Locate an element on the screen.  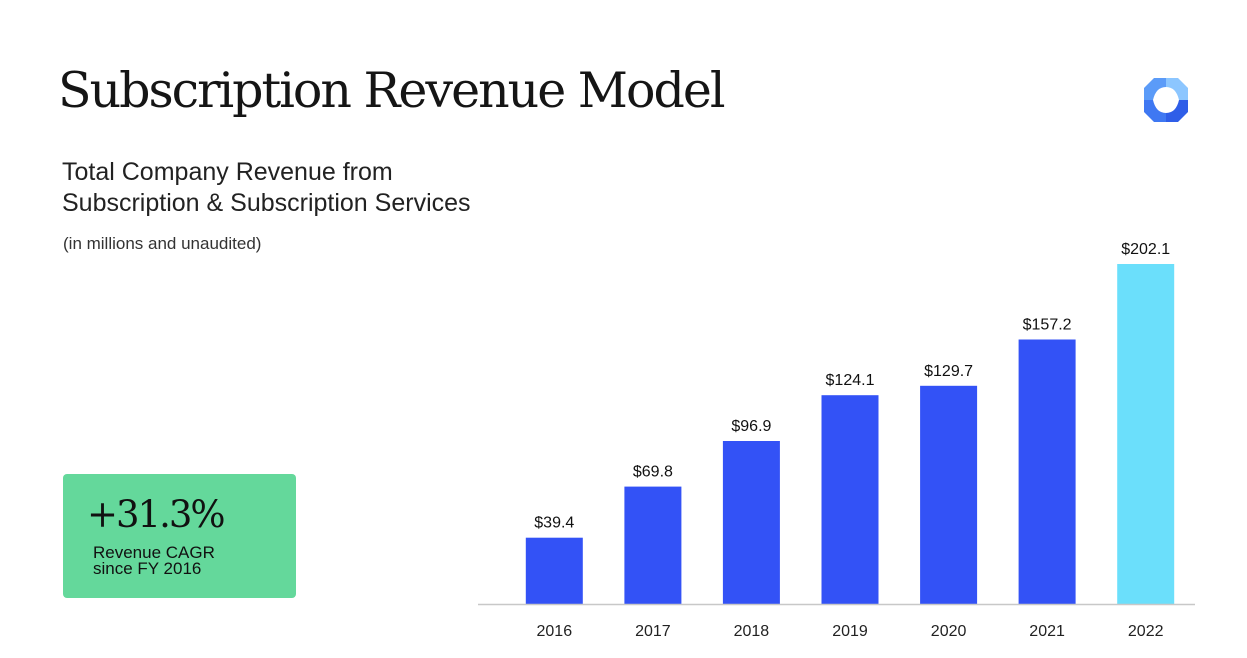
x-tick-label-2022: 2022 is located at coordinates (1146, 631).